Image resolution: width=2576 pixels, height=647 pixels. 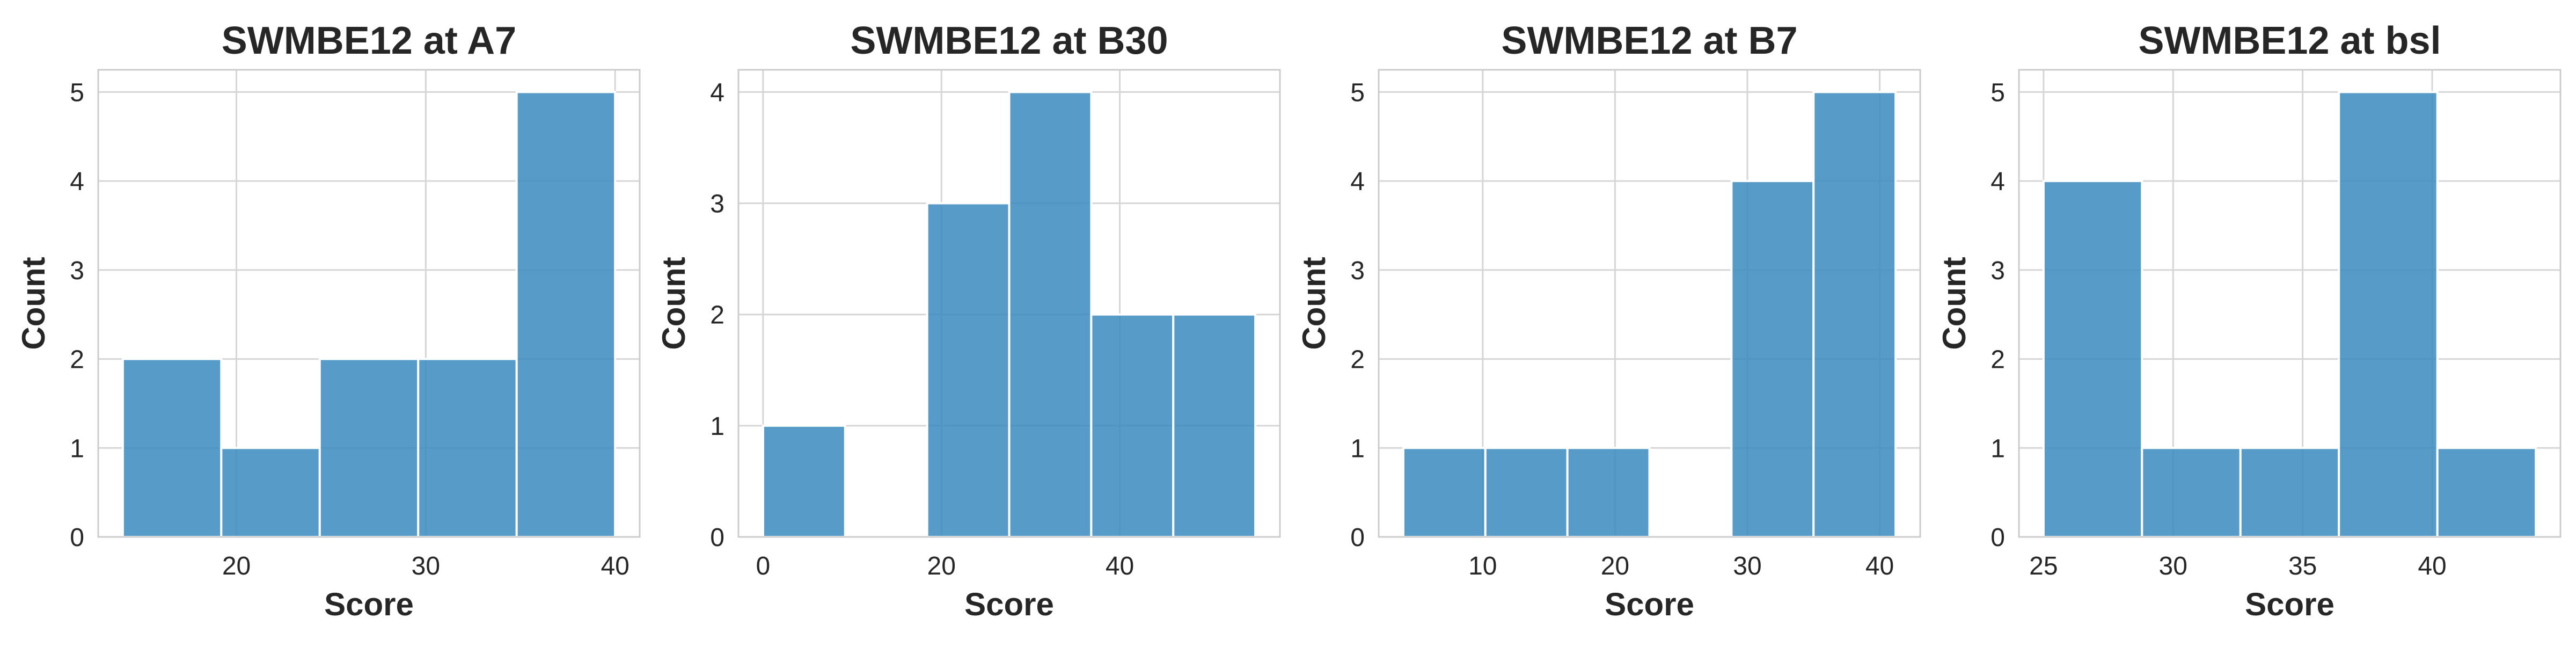 What do you see at coordinates (763, 566) in the screenshot?
I see `x-tick-label: 0` at bounding box center [763, 566].